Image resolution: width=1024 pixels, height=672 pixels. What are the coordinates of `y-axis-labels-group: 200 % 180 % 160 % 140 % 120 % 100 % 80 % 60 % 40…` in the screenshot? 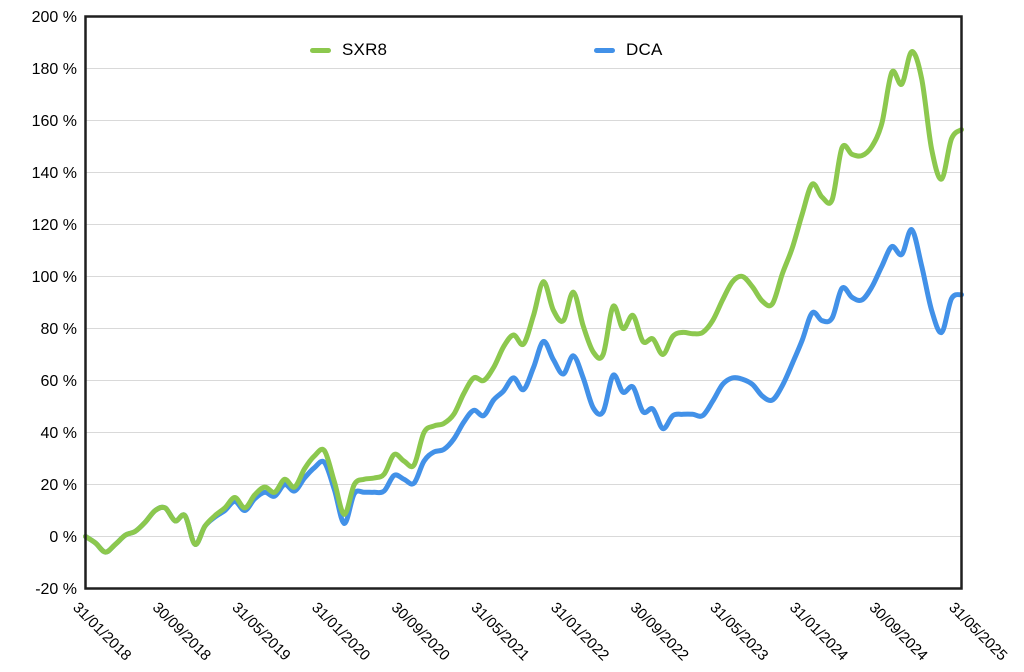 It's located at (54, 303).